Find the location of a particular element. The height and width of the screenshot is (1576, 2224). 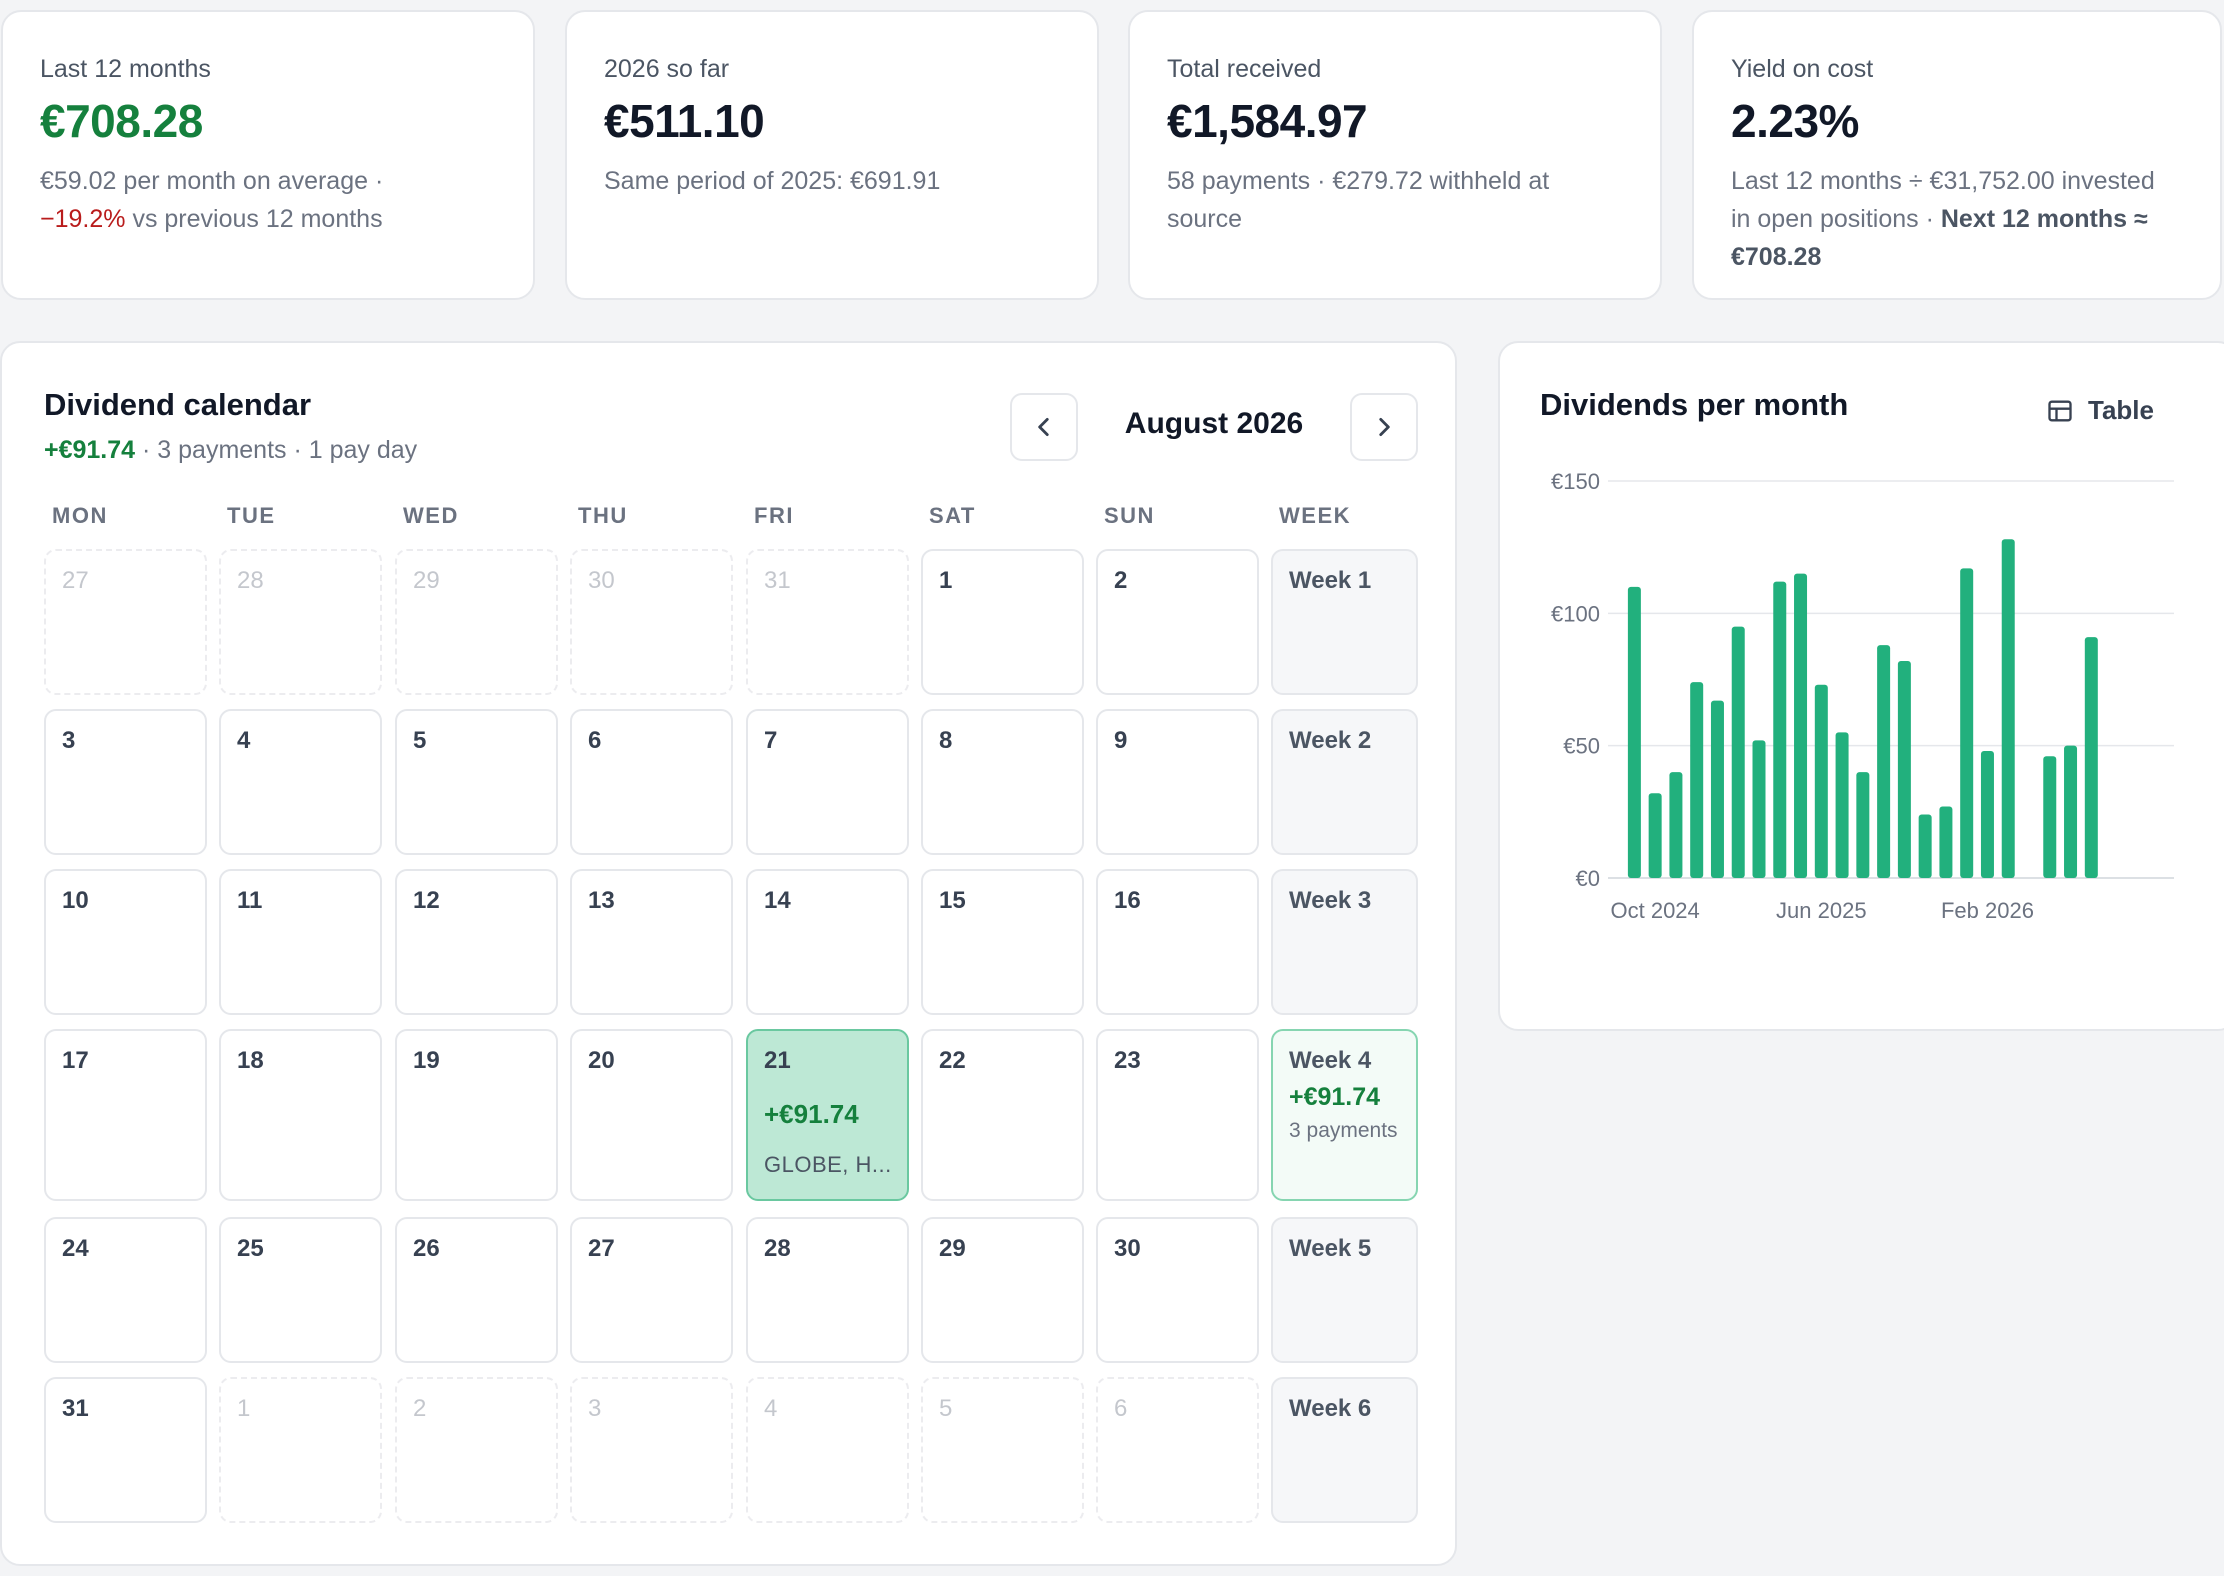

bar-feb-2025 is located at coordinates (1738, 752).